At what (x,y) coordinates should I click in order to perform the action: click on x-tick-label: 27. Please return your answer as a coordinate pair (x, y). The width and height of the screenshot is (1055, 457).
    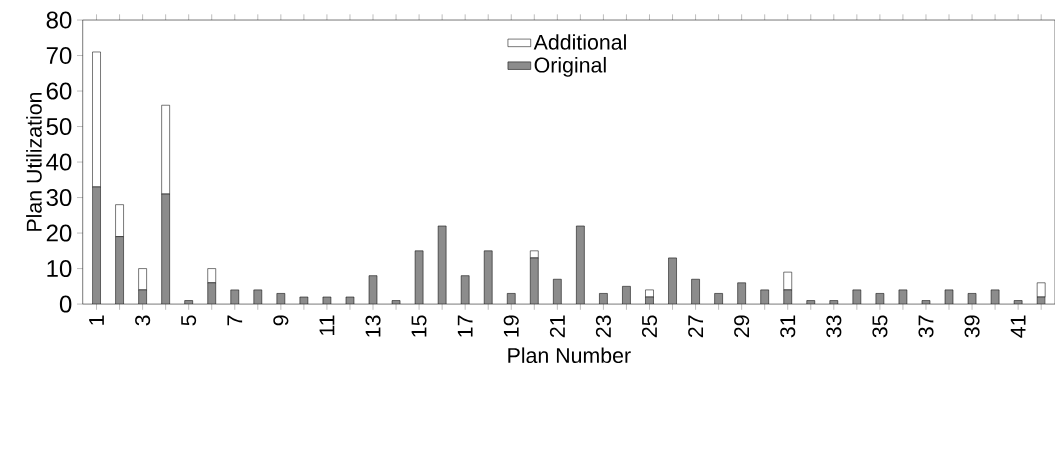
    Looking at the image, I should click on (696, 326).